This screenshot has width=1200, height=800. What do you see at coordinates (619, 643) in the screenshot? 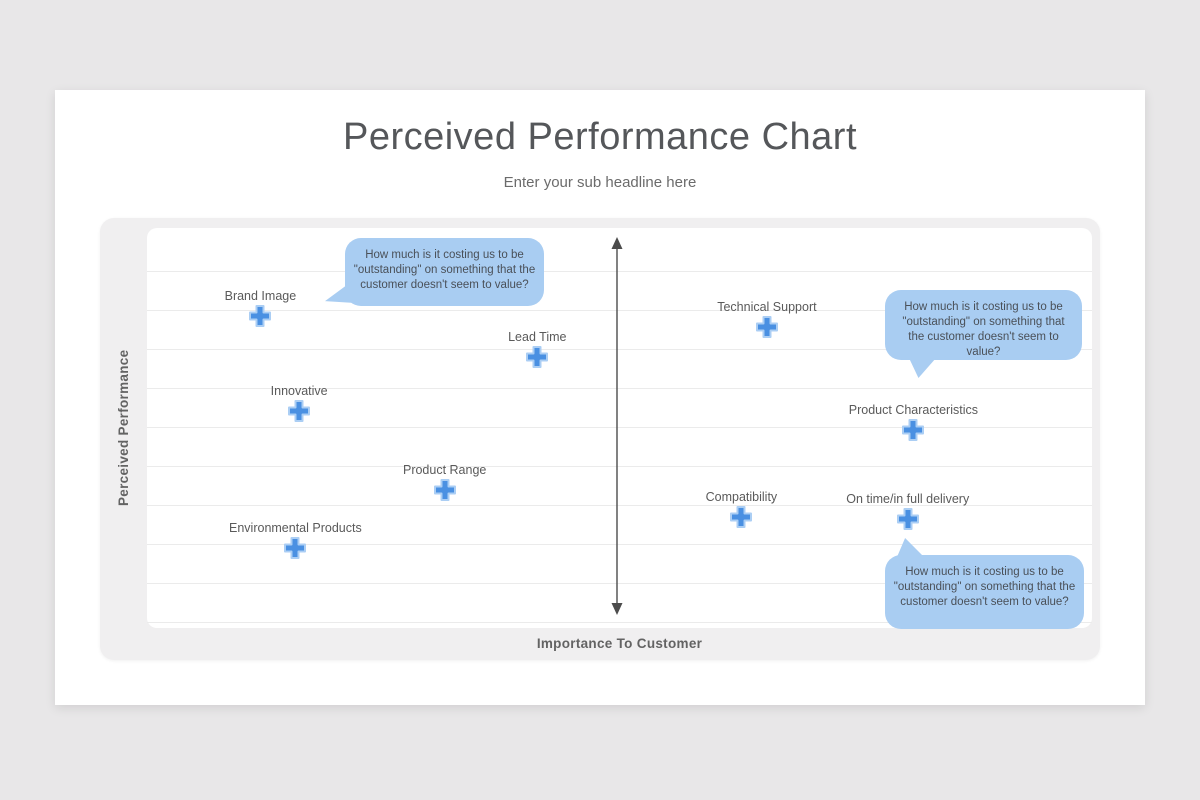
I see `x-axis-label: Importance To Customer` at bounding box center [619, 643].